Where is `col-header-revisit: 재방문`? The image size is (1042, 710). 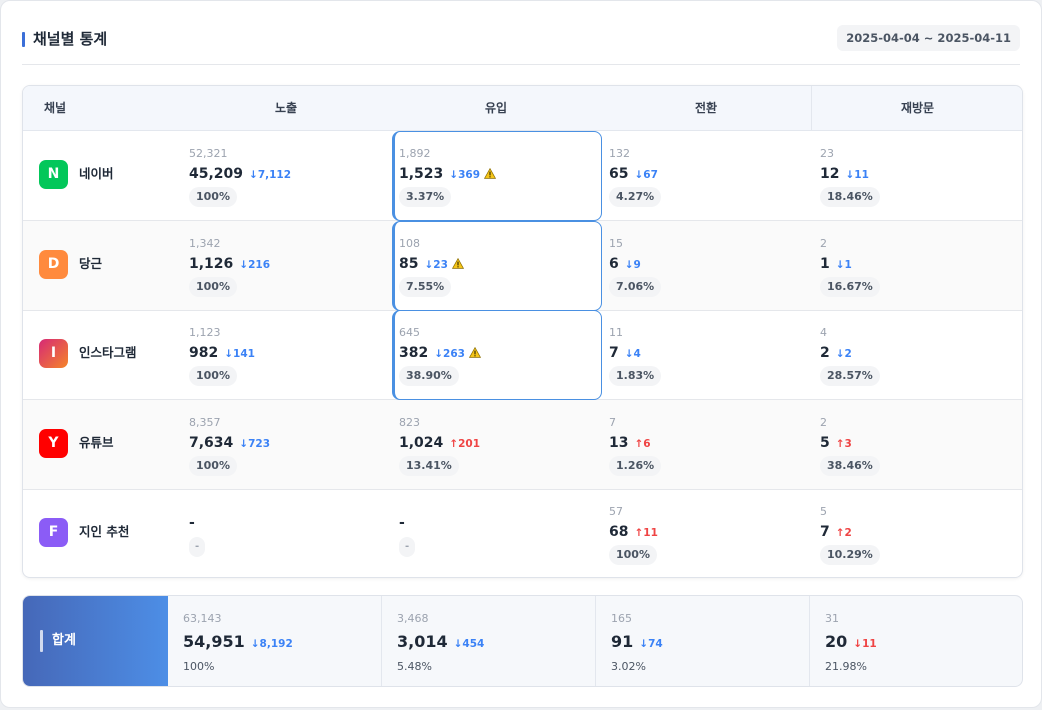 col-header-revisit: 재방문 is located at coordinates (917, 108).